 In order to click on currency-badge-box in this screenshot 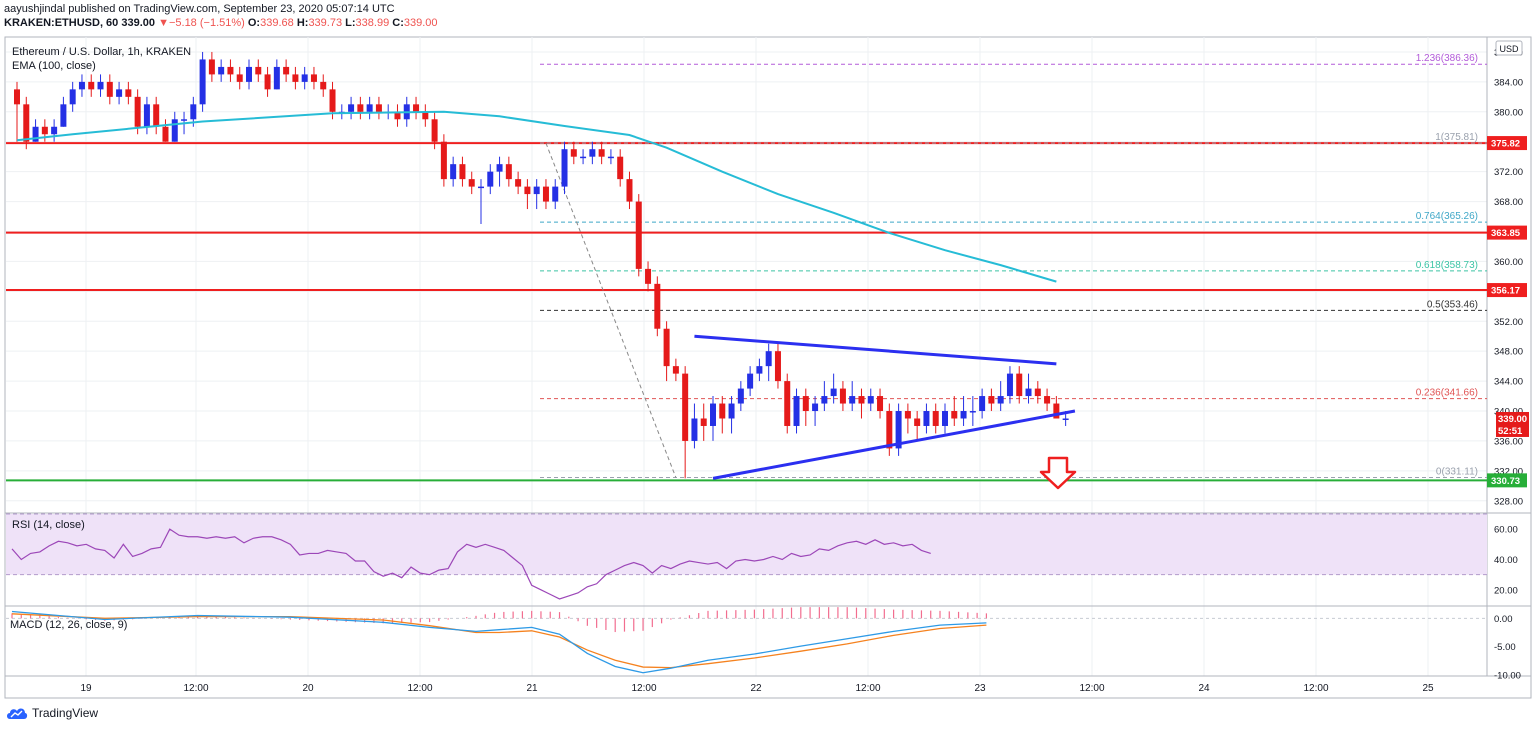, I will do `click(1509, 48)`.